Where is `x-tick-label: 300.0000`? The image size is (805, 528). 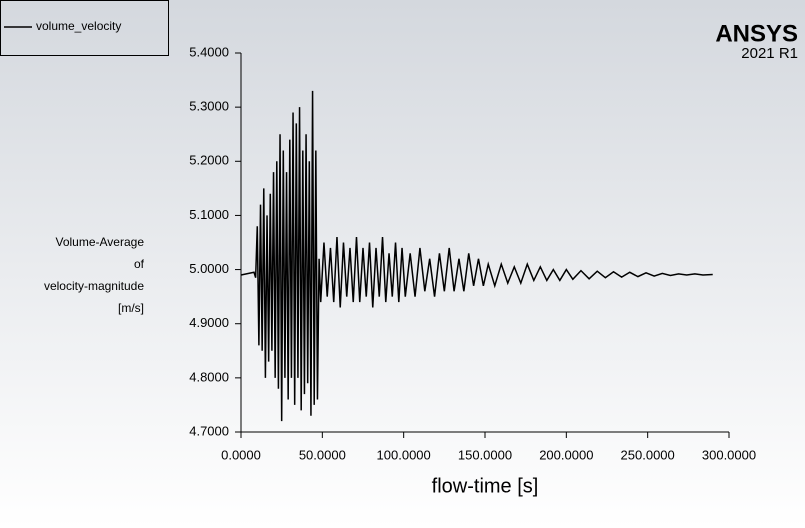 x-tick-label: 300.0000 is located at coordinates (729, 454).